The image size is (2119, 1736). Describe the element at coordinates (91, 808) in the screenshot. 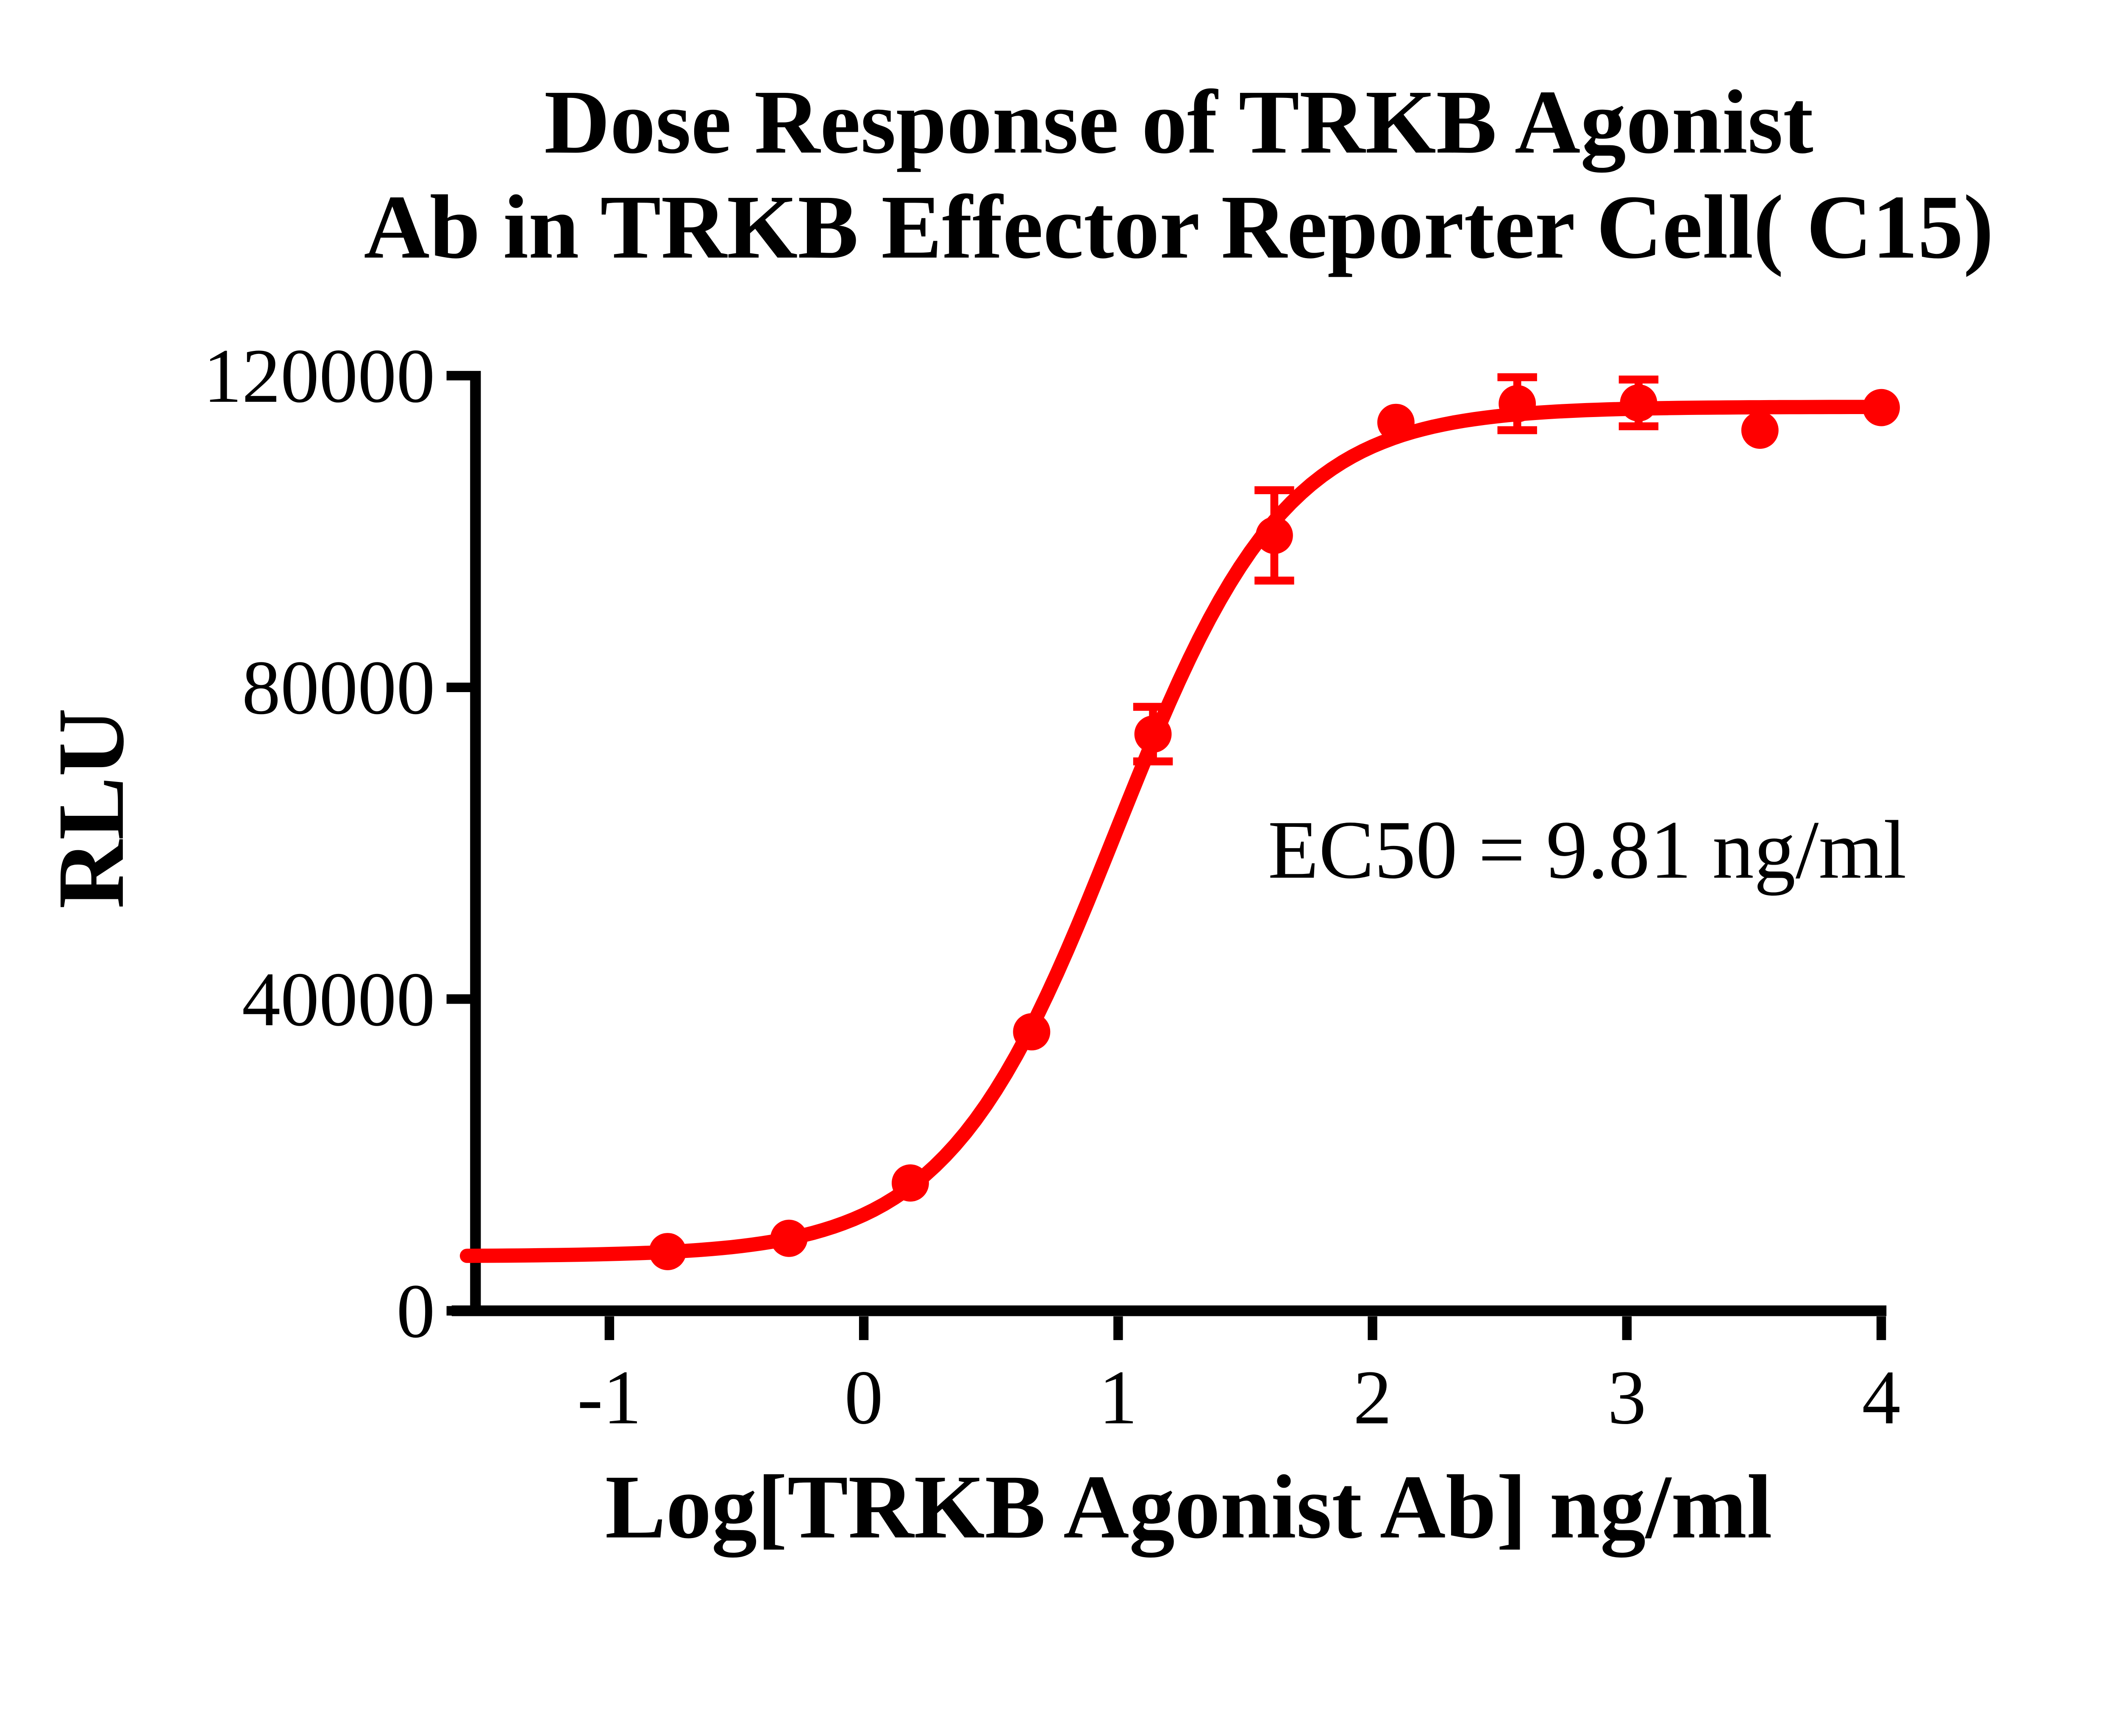

I see `y-axis-title: RLU` at that location.